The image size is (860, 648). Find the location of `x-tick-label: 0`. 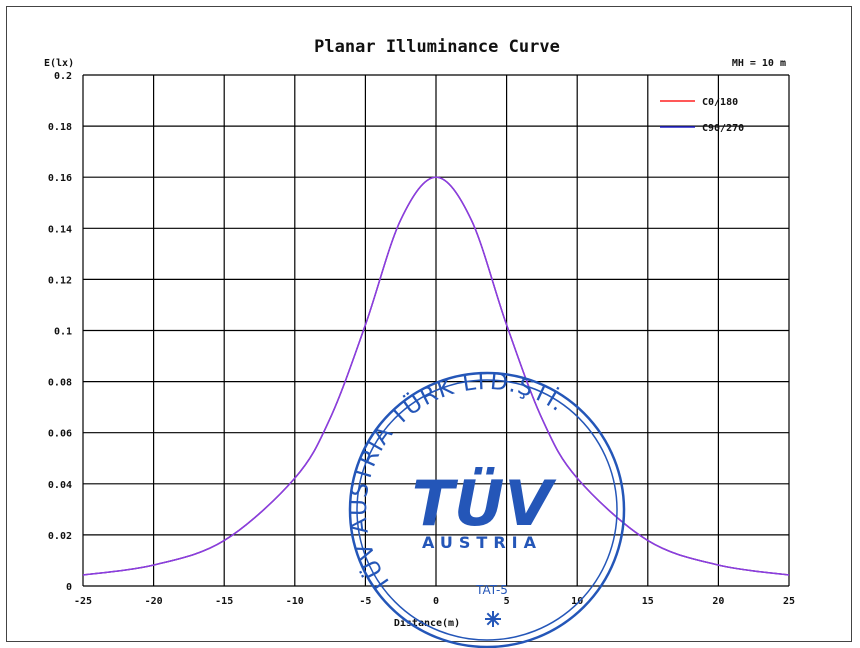

x-tick-label: 0 is located at coordinates (436, 601).